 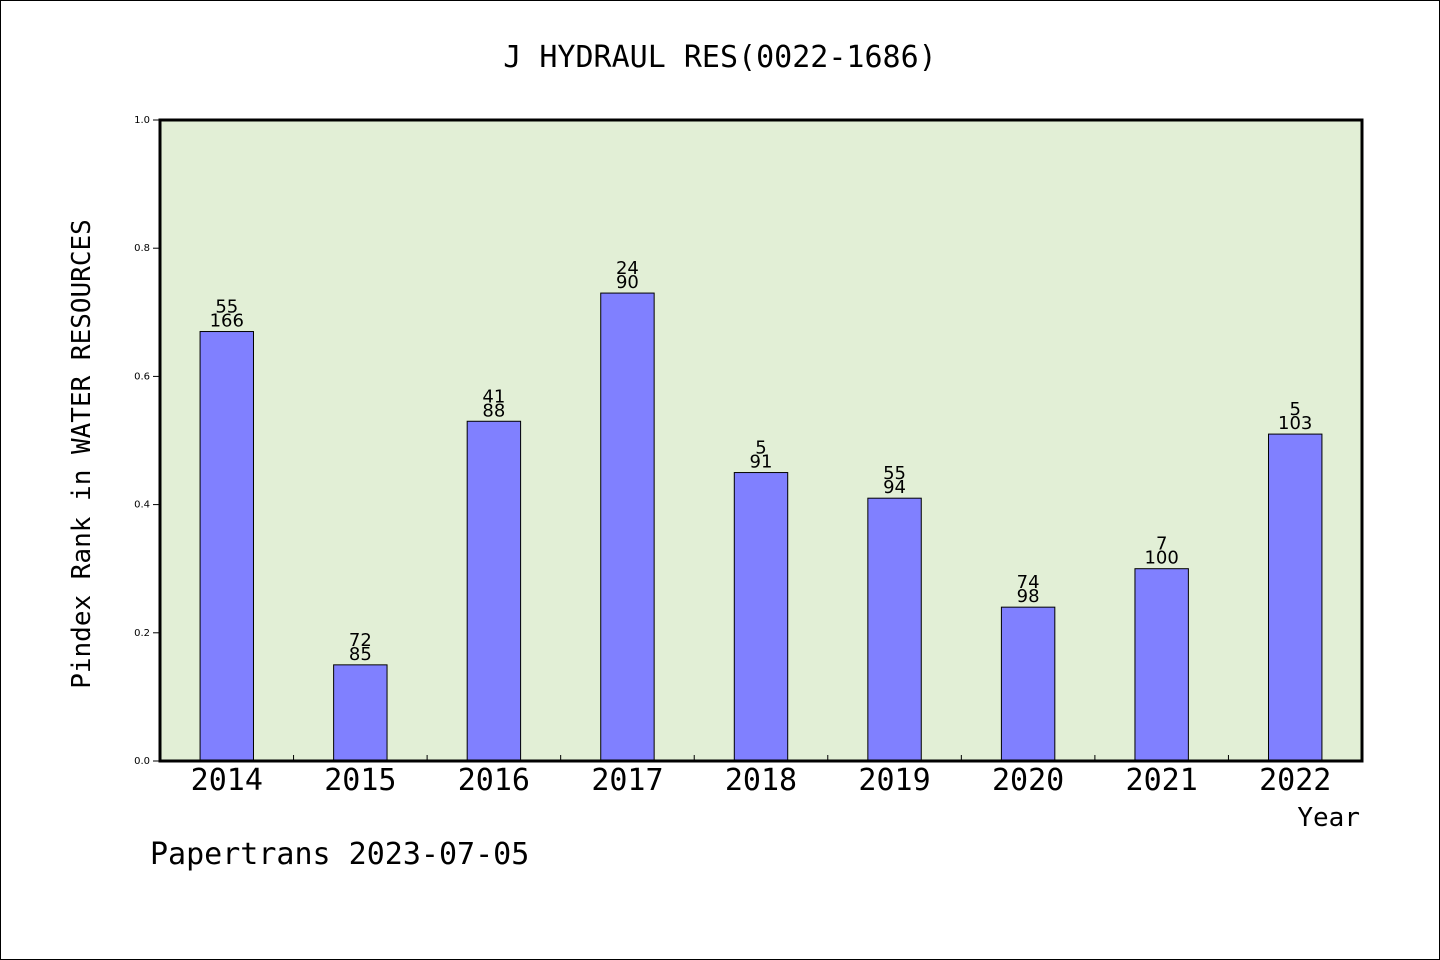 I want to click on y-axis-label: Pindex Rank in WATER RESOURCES, so click(x=82, y=454).